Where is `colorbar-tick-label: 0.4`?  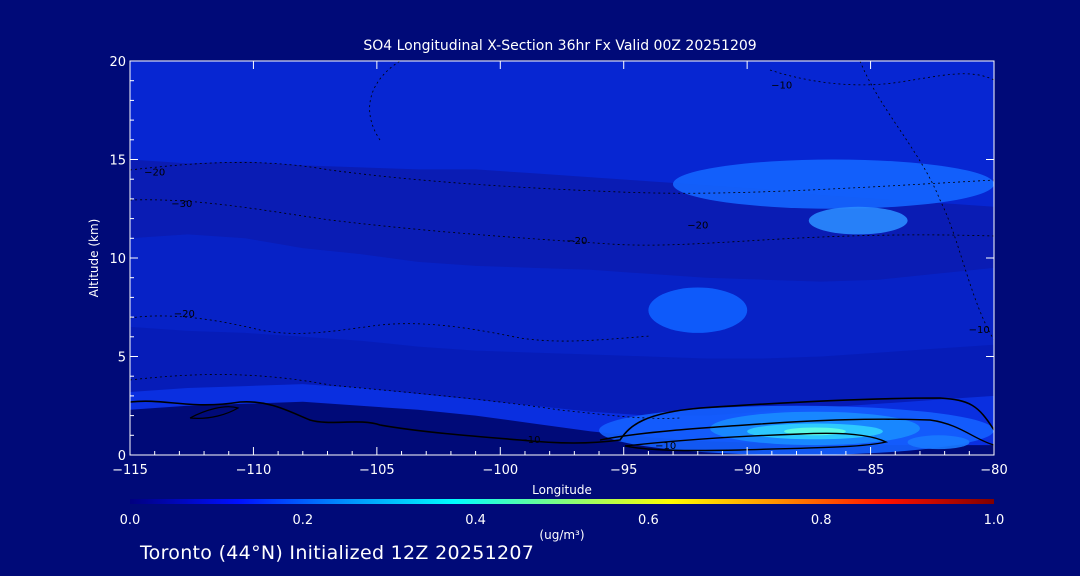 colorbar-tick-label: 0.4 is located at coordinates (475, 520).